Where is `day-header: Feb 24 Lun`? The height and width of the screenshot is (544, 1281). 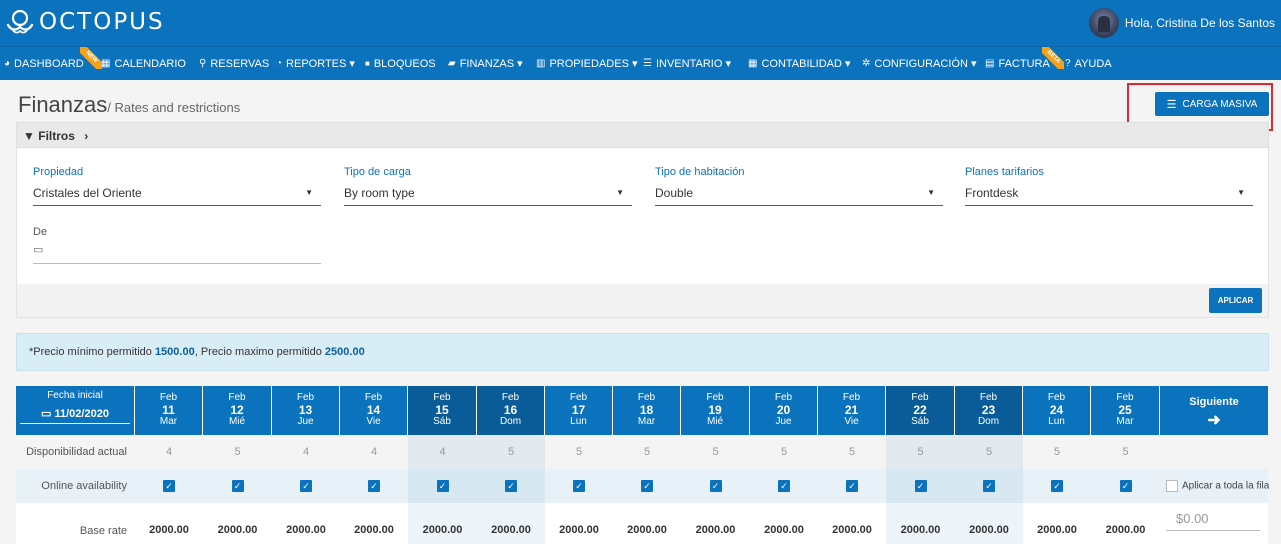
day-header: Feb 24 Lun is located at coordinates (1057, 410).